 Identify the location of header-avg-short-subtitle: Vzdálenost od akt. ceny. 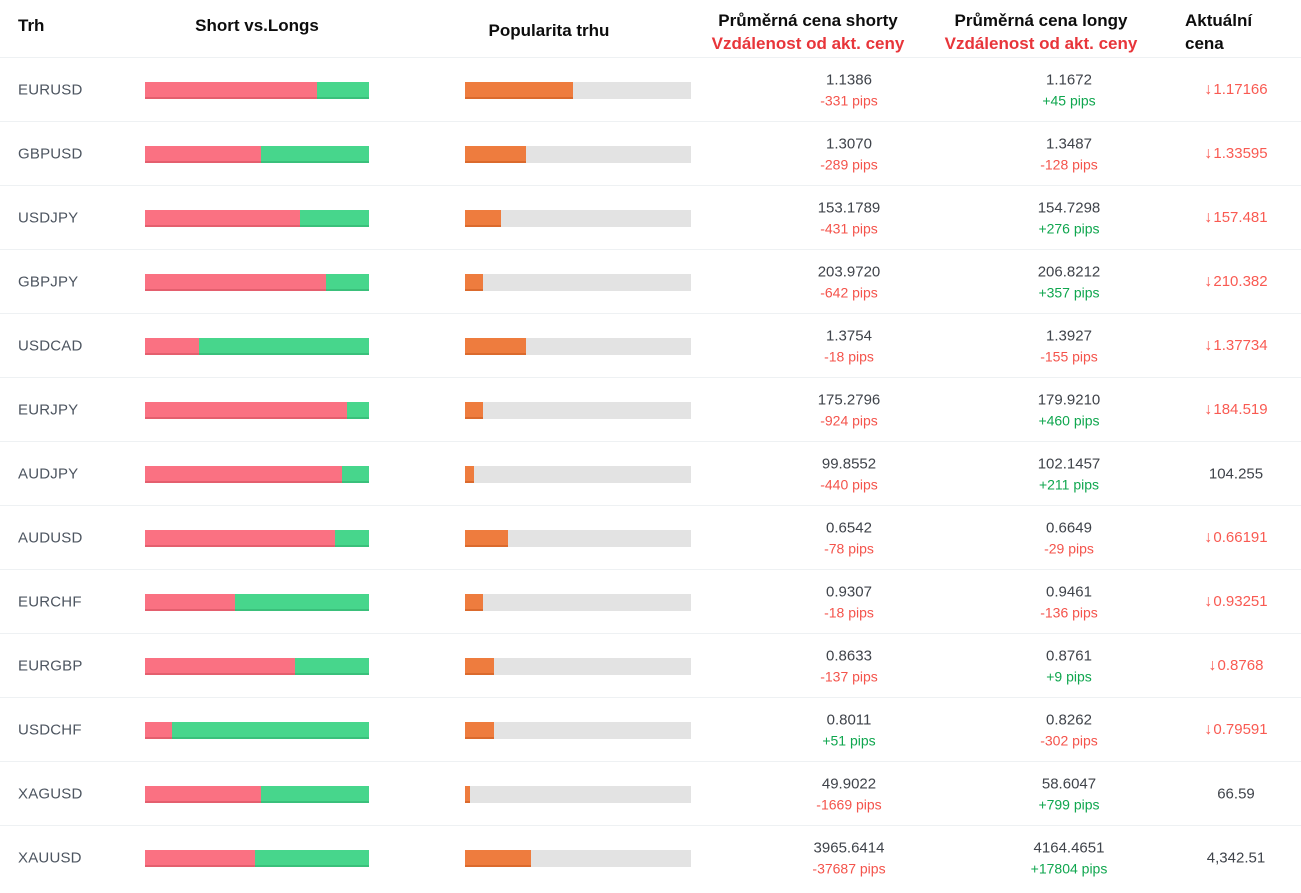
(808, 43).